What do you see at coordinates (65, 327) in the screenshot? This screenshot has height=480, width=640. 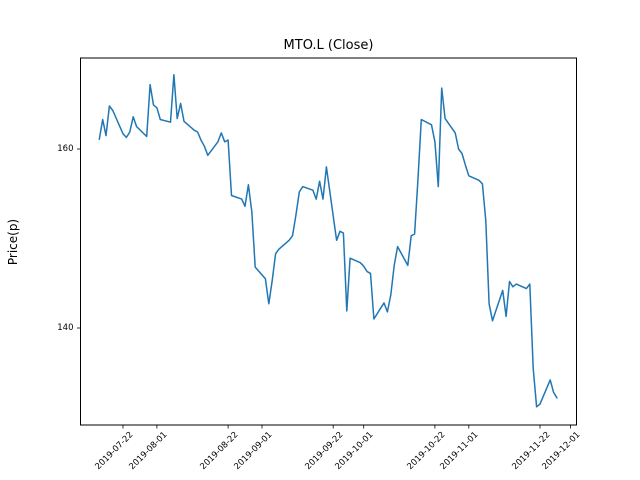 I see `y-tick-label: 140` at bounding box center [65, 327].